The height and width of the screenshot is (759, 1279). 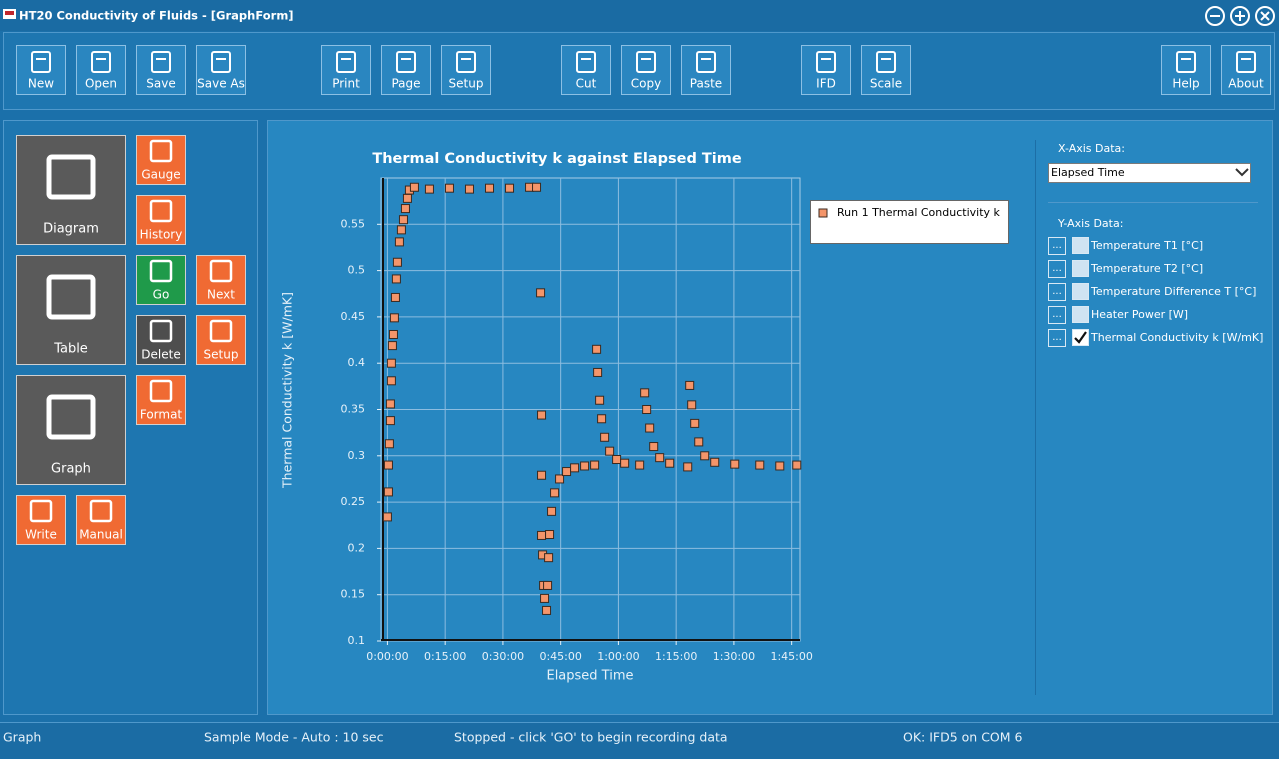 I want to click on toolbar-button: About, so click(x=1246, y=70).